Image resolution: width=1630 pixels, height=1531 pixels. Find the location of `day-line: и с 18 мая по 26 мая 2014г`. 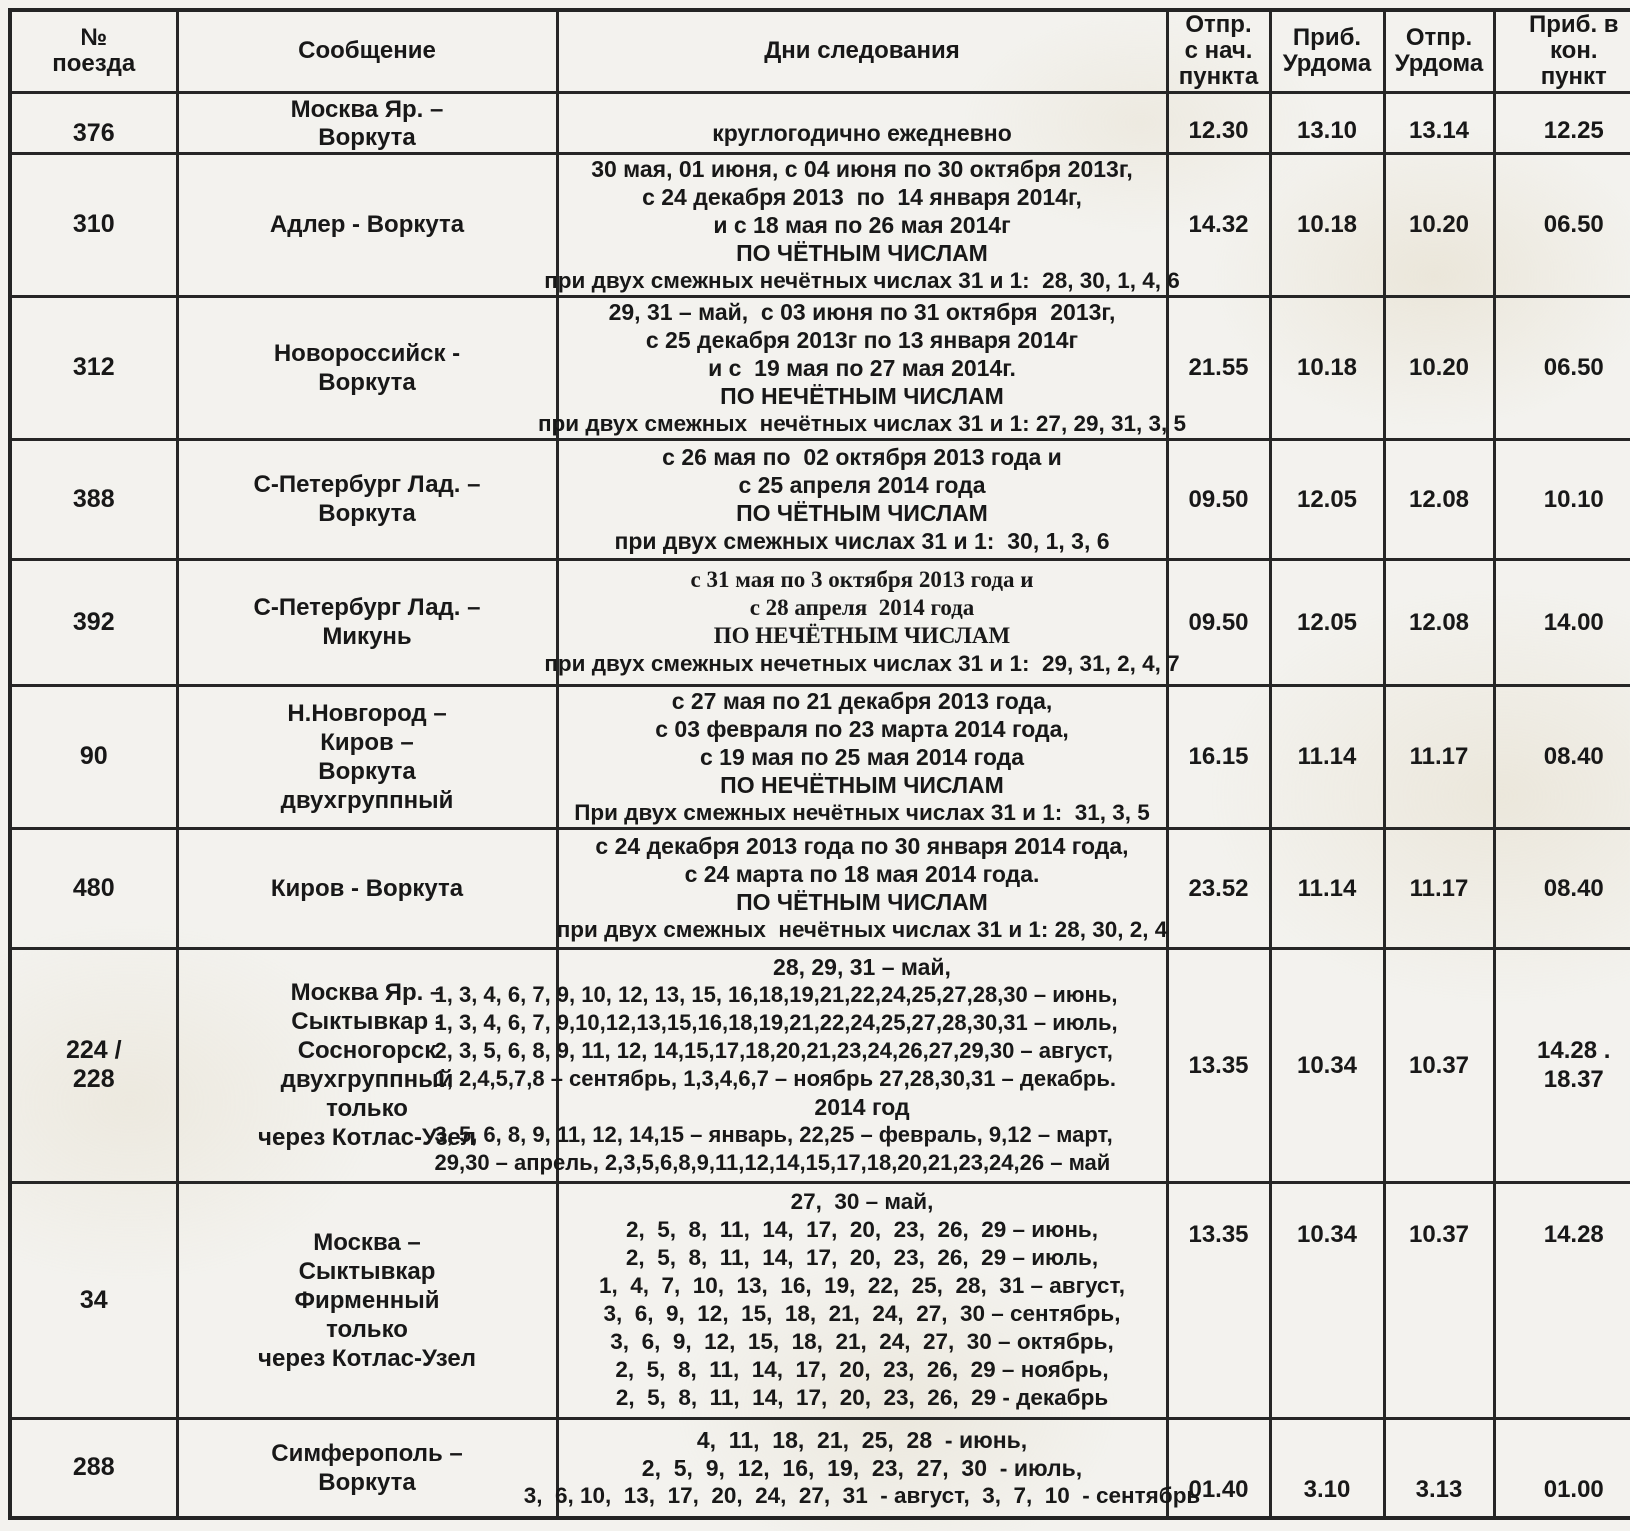

day-line: и с 18 мая по 26 мая 2014г is located at coordinates (862, 224).